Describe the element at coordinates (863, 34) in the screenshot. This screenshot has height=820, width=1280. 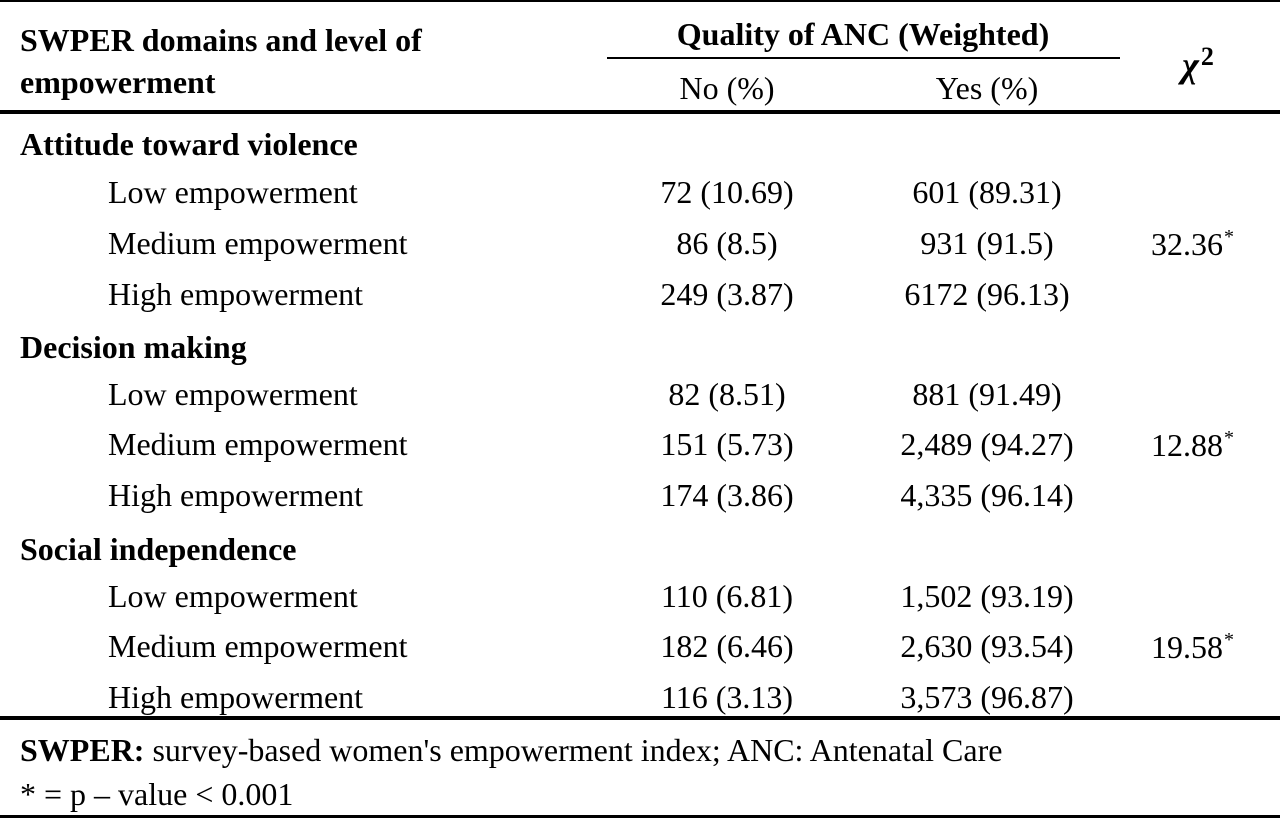
I see `anc-quality-group-header: Quality of ANC (Weighted)` at that location.